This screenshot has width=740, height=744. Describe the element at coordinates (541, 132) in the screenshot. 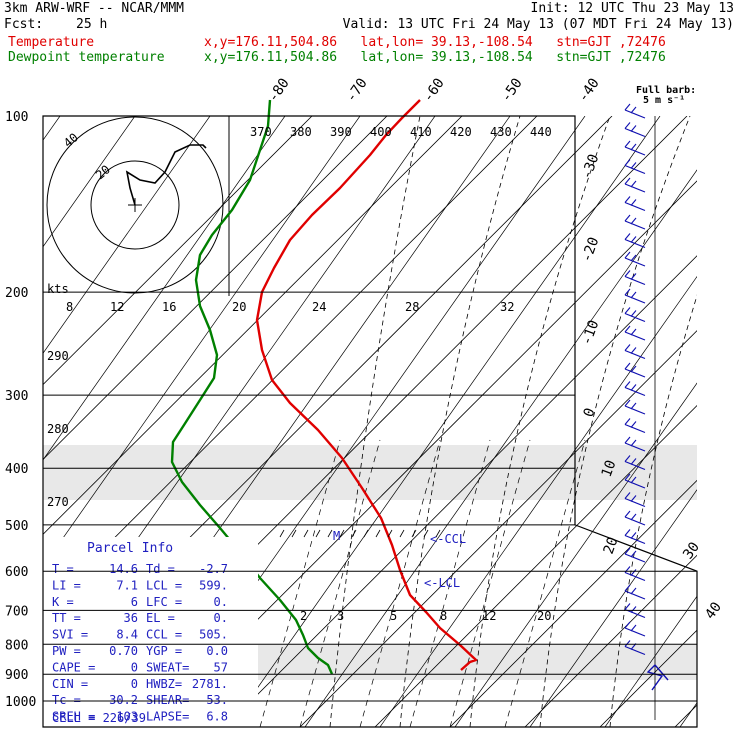

I see `theta-label: 440` at that location.